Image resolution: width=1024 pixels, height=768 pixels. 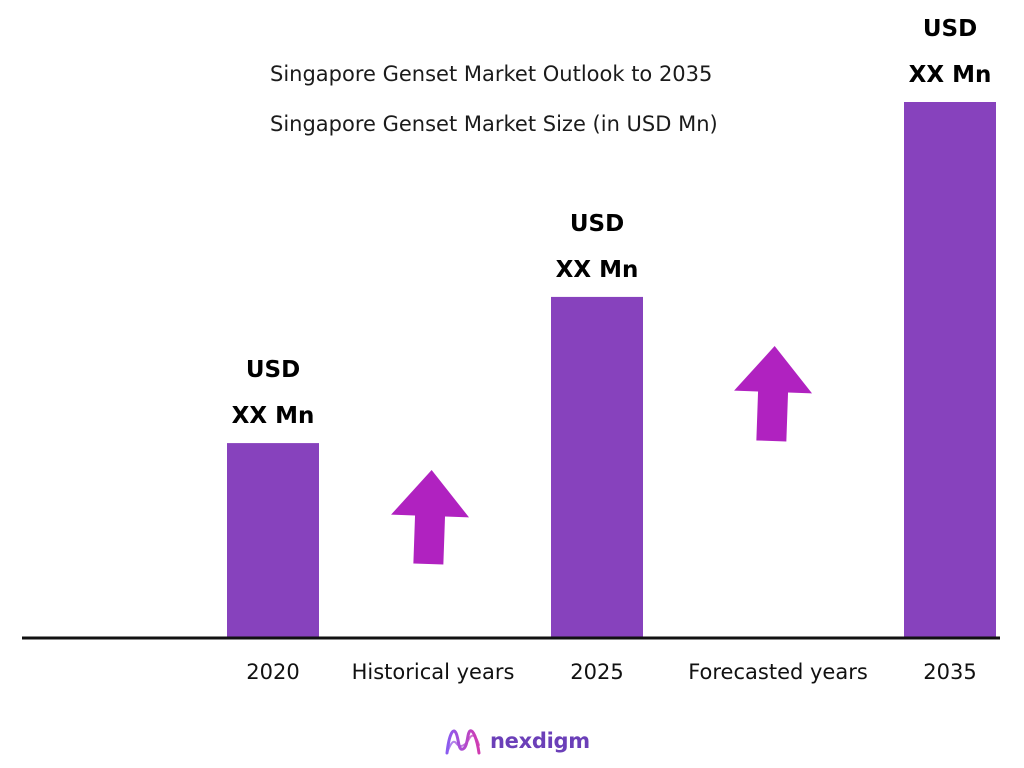 I want to click on bar-2035, so click(x=950, y=370).